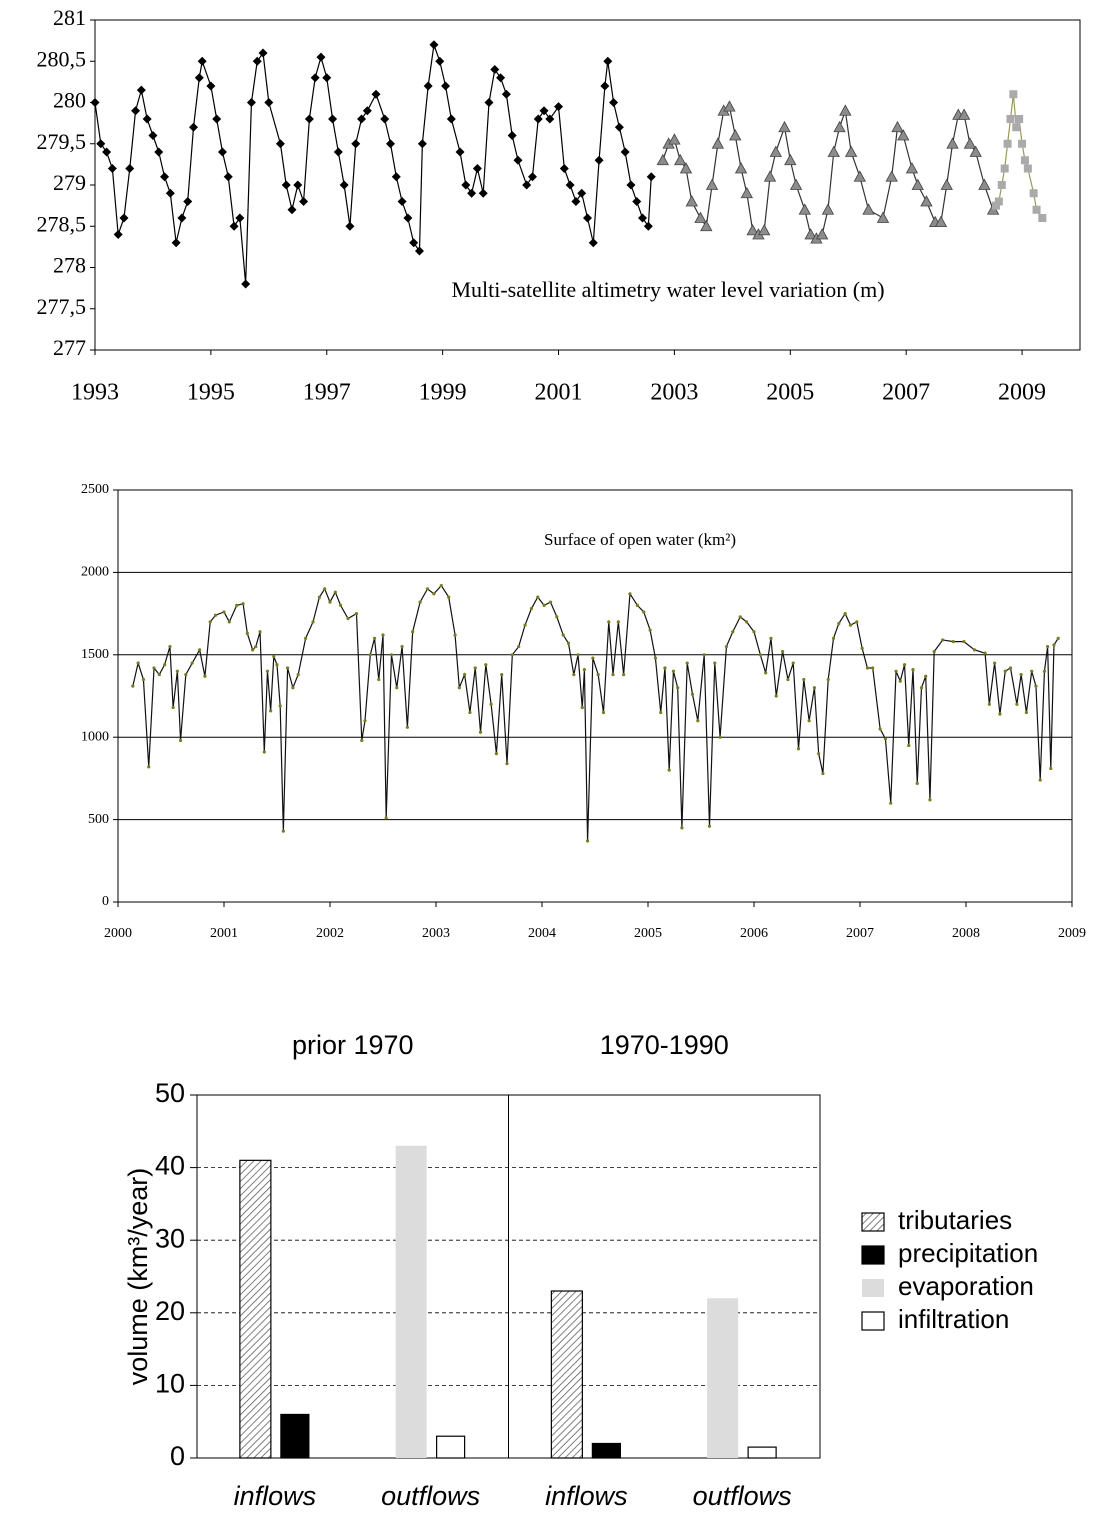  What do you see at coordinates (62, 223) in the screenshot?
I see `y-tick-label: 278,5` at bounding box center [62, 223].